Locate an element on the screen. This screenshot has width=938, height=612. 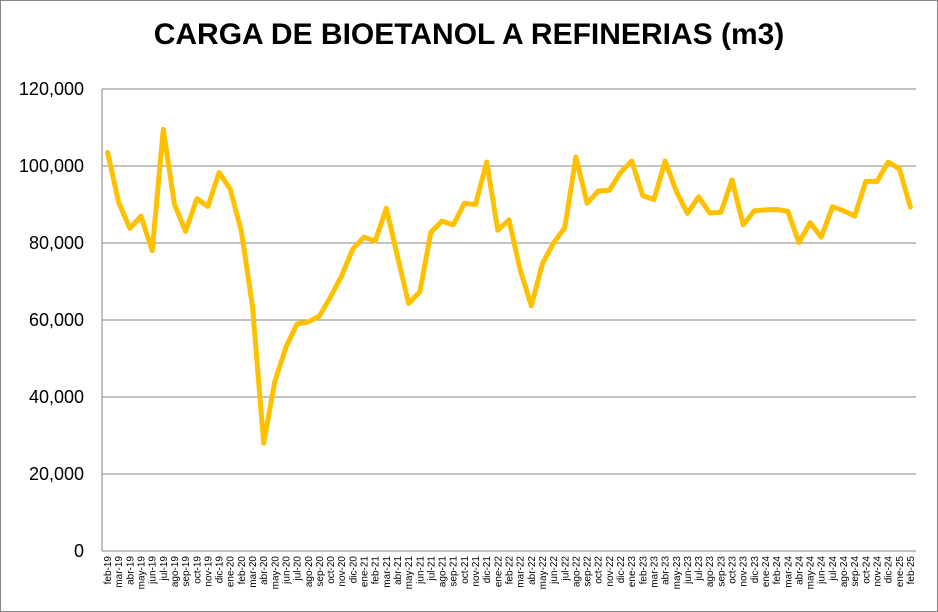
x-tick-label: dic-24 is located at coordinates (889, 570).